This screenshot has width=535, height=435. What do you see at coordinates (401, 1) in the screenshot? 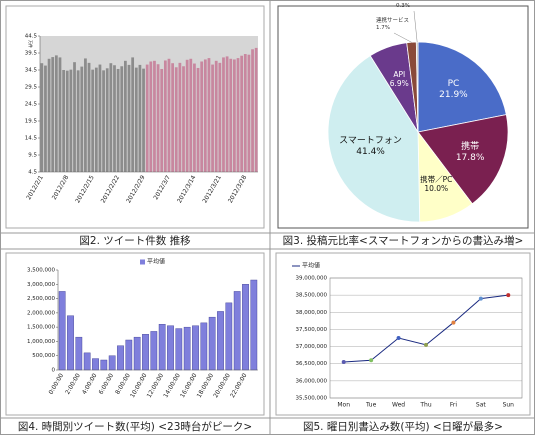
I see `slice-label: iPad` at bounding box center [401, 1].